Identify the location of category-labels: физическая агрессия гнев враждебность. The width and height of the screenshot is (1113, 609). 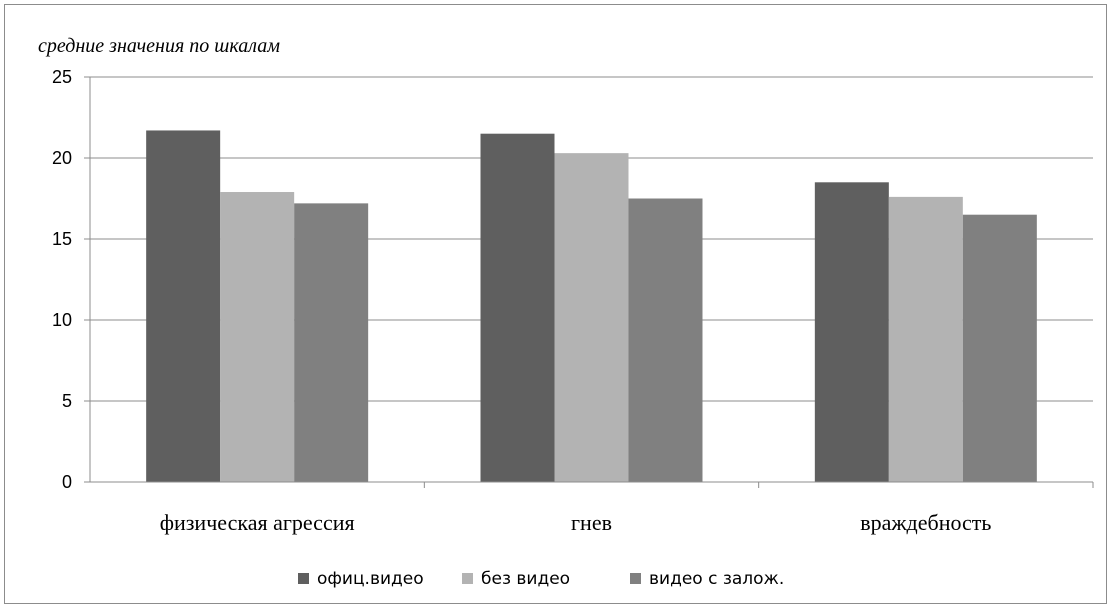
(576, 522).